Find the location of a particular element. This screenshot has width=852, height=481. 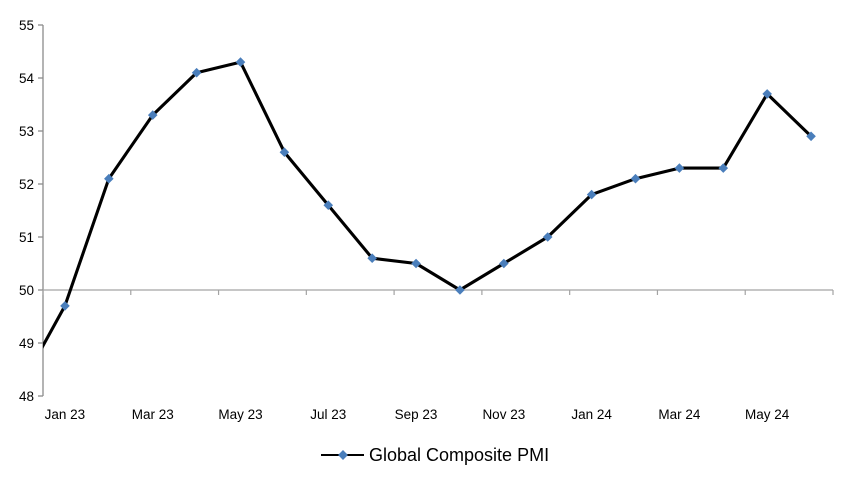

x-tick-label: Mar 24 is located at coordinates (679, 414).